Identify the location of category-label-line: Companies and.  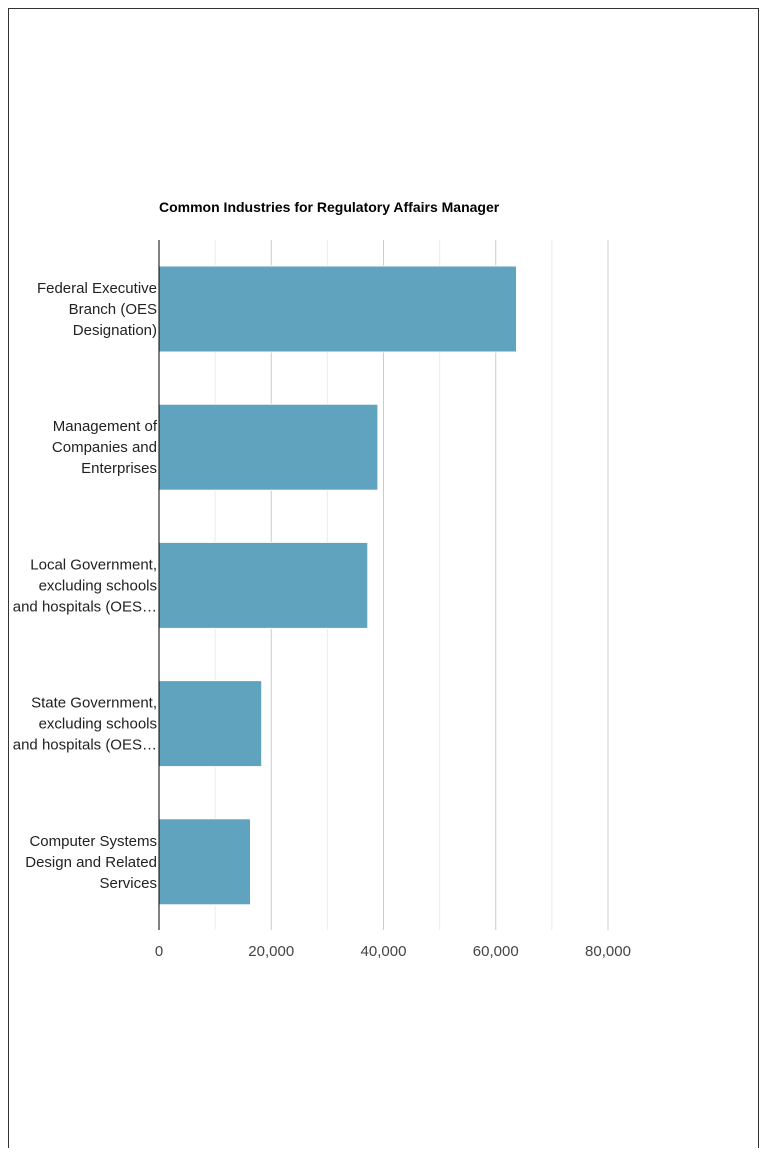
(104, 447).